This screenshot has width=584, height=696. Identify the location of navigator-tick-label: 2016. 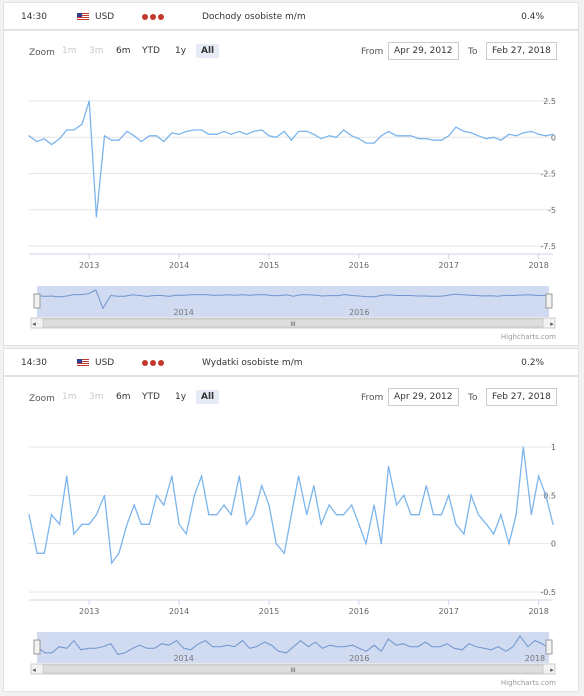
(359, 658).